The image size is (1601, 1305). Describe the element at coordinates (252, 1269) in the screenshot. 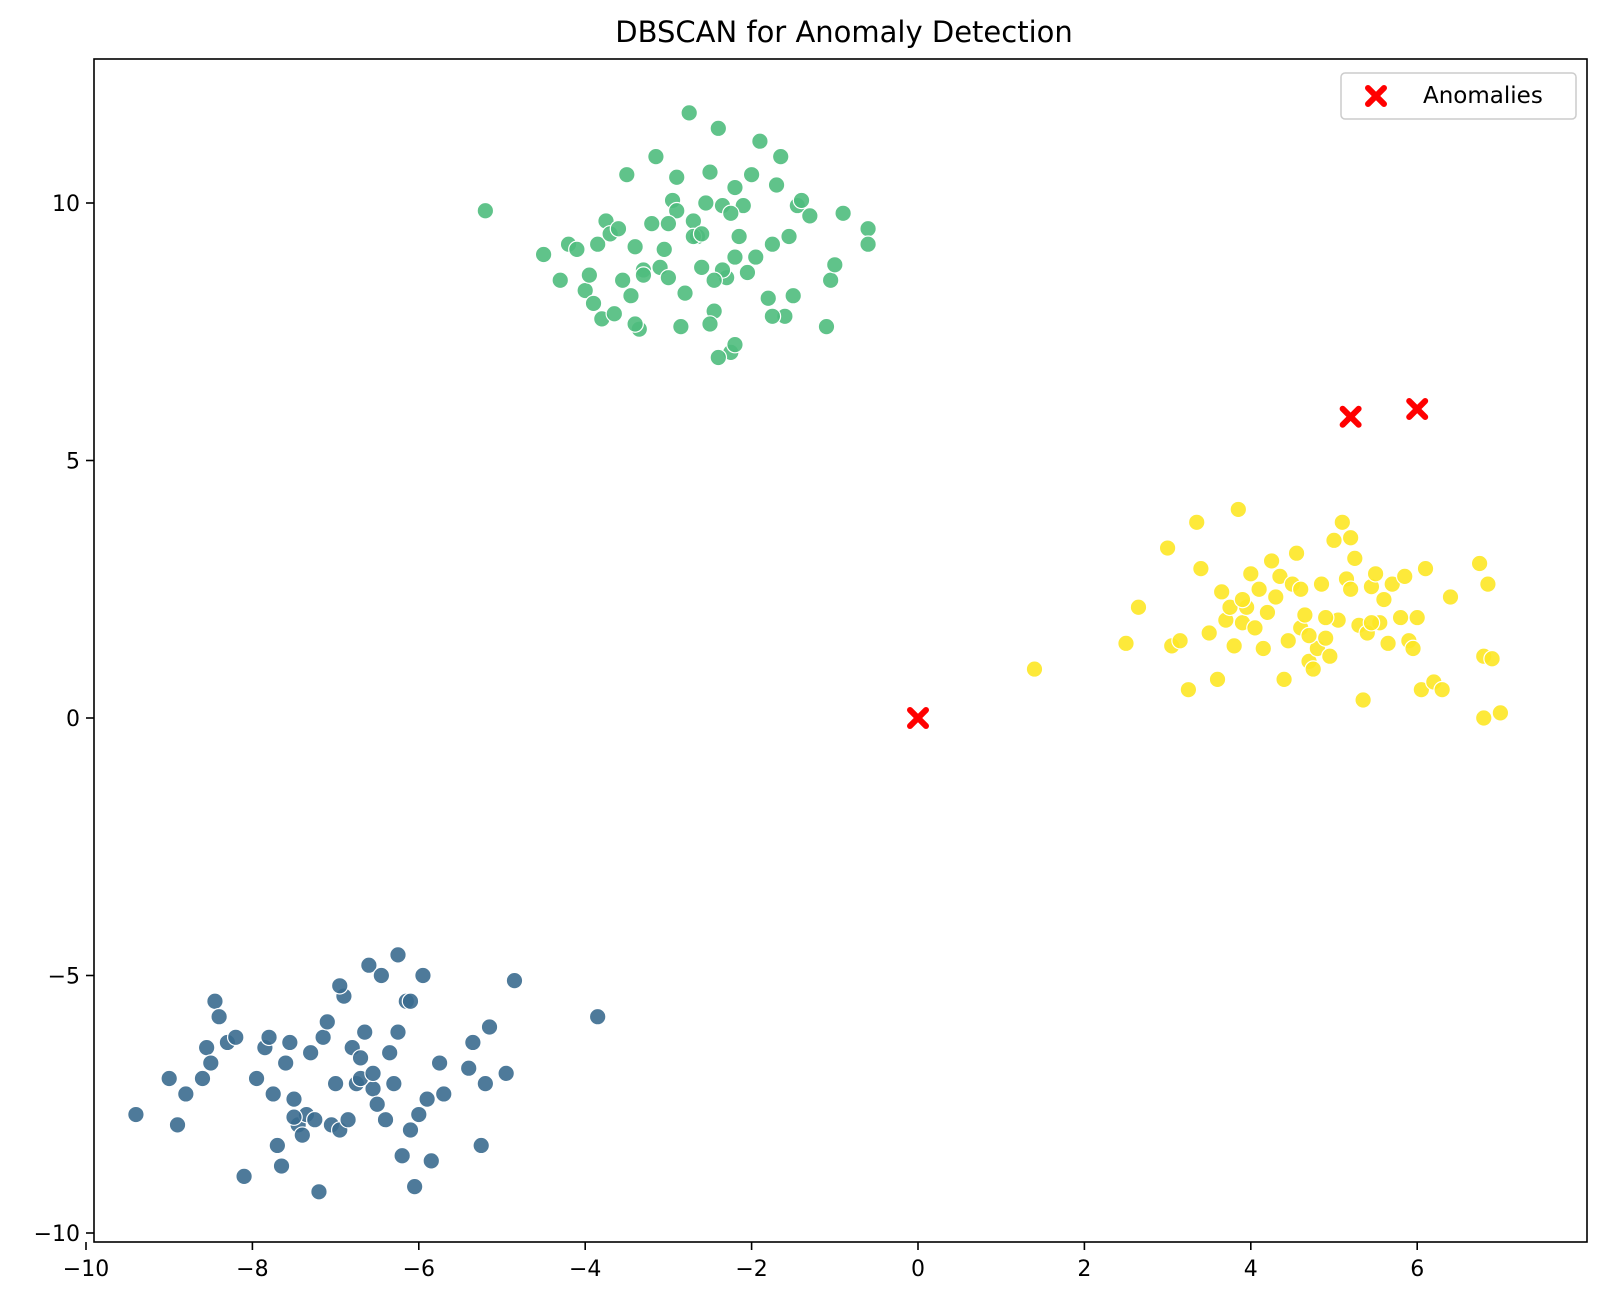

I see `x-tick-label: −8` at that location.